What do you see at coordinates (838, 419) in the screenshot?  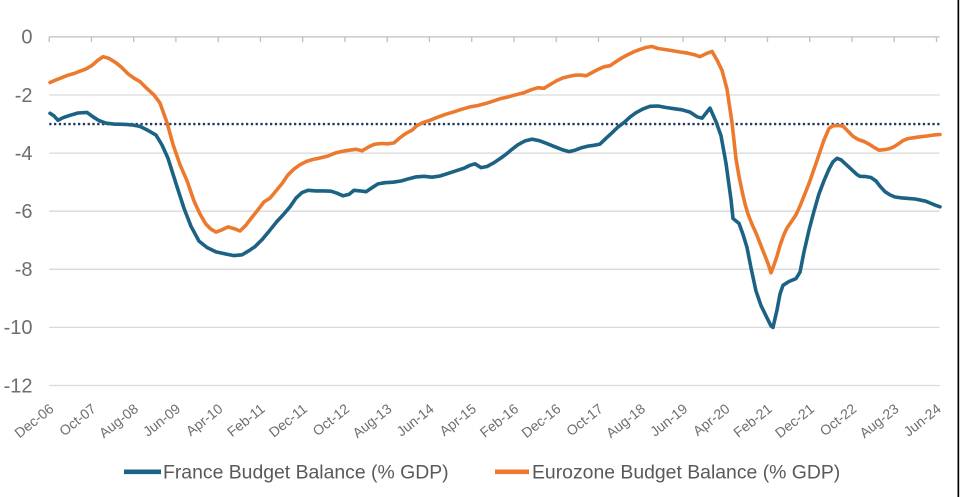 I see `svg-text: Oct-22` at bounding box center [838, 419].